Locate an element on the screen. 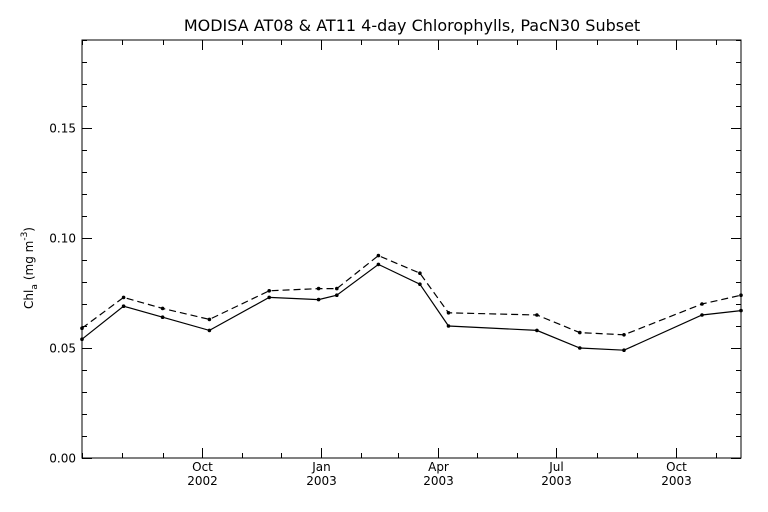 This screenshot has width=768, height=512. y-axis-label-units: (mg m is located at coordinates (29, 261).